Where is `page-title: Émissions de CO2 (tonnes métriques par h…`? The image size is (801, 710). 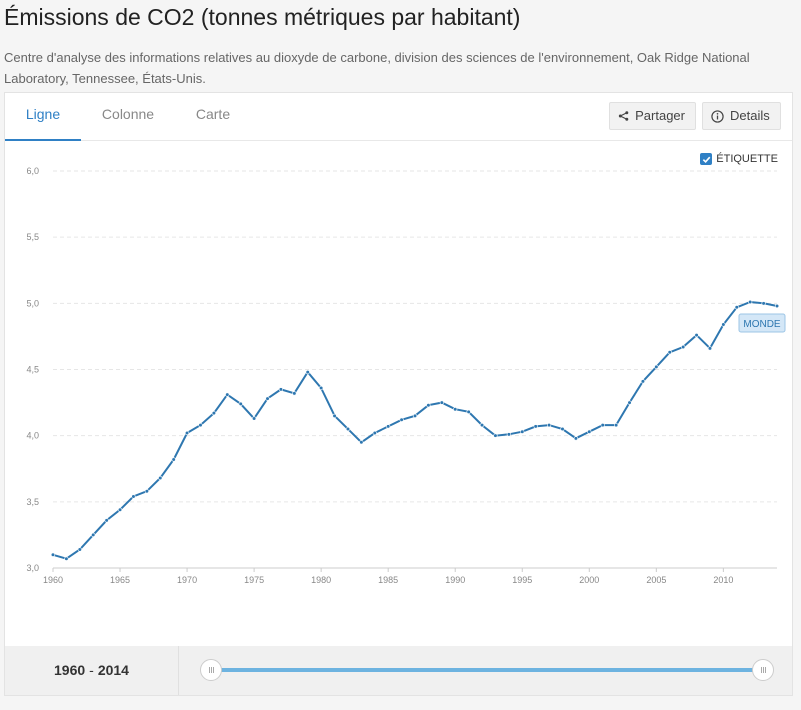
page-title: Émissions de CO2 (tonnes métriques par h… is located at coordinates (262, 17).